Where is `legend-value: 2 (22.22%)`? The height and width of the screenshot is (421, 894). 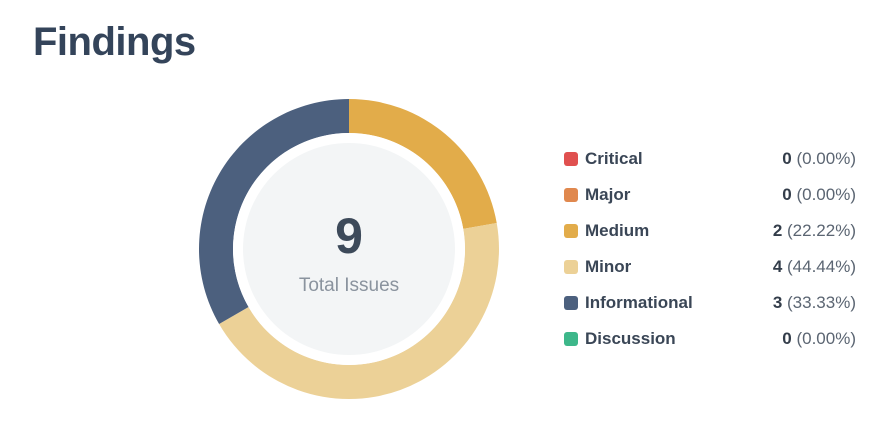
legend-value: 2 (22.22%) is located at coordinates (814, 231).